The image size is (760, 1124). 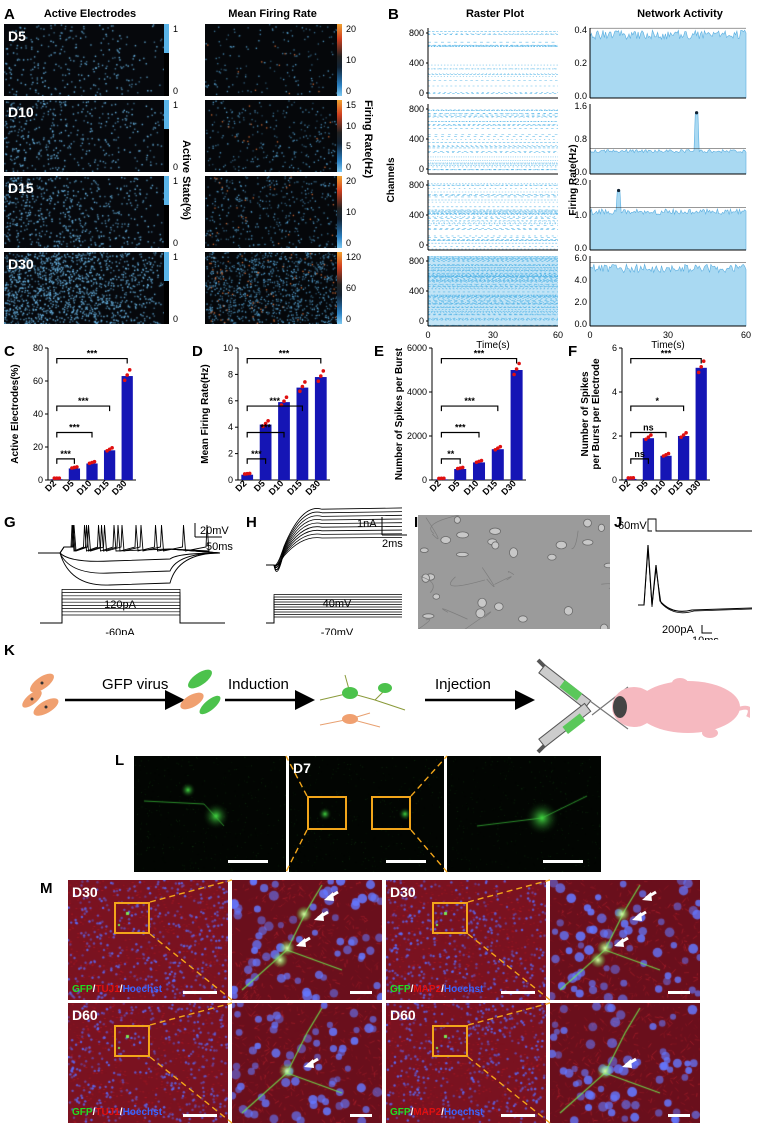 I want to click on raster-xtick: 0, so click(x=427, y=335).